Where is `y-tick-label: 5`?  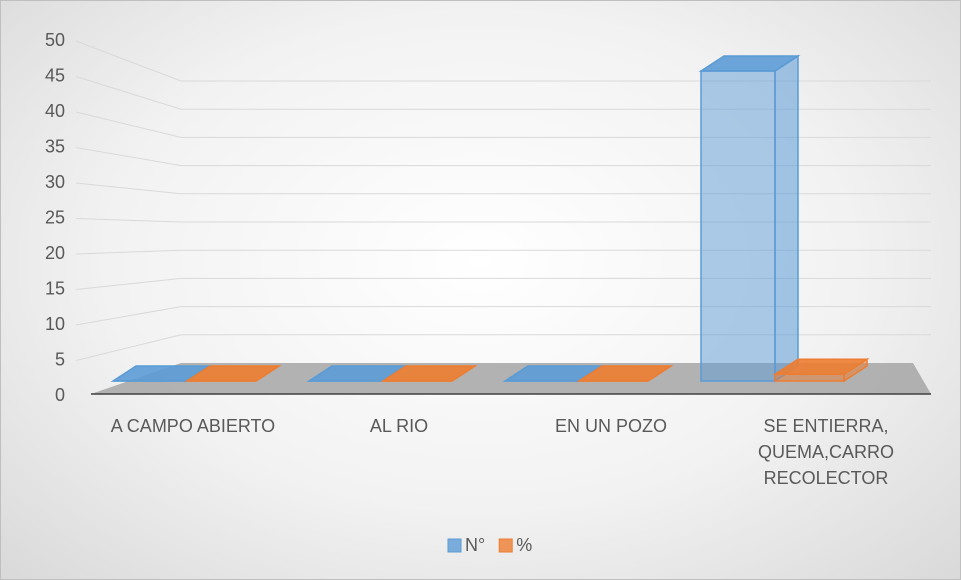 y-tick-label: 5 is located at coordinates (60, 359).